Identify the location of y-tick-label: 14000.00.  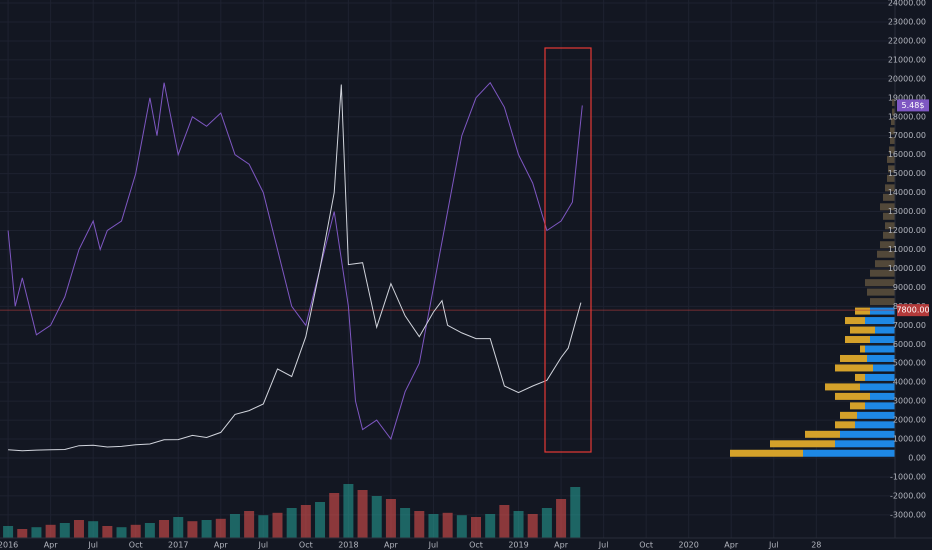
(907, 192).